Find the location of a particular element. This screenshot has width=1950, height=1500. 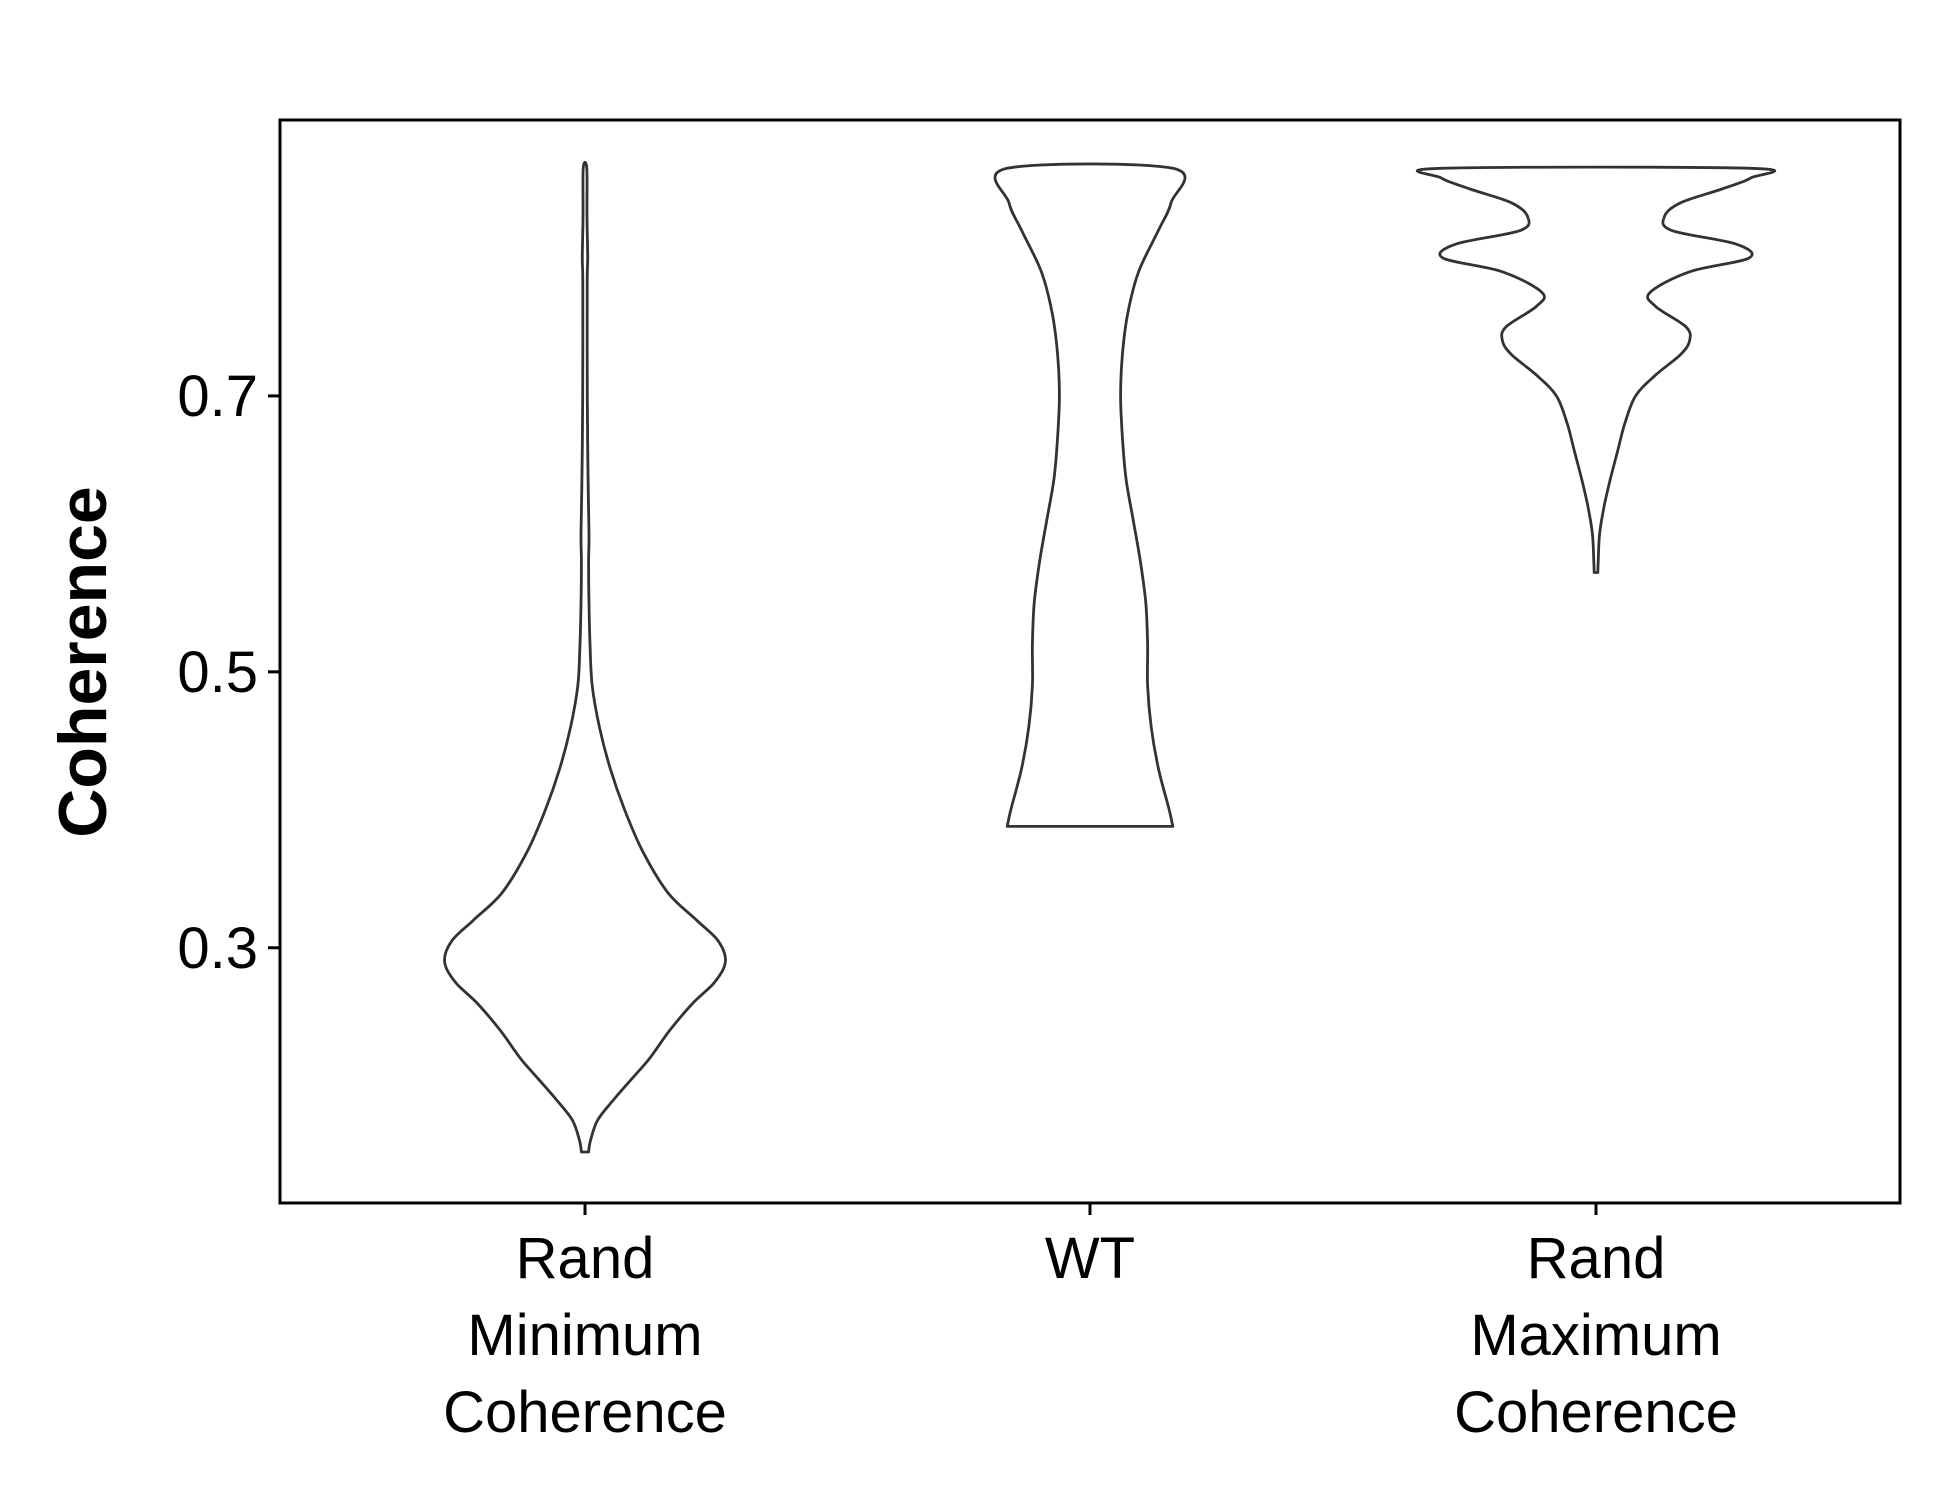

y-axis: 0.3 0.5 0.7 is located at coordinates (228, 672).